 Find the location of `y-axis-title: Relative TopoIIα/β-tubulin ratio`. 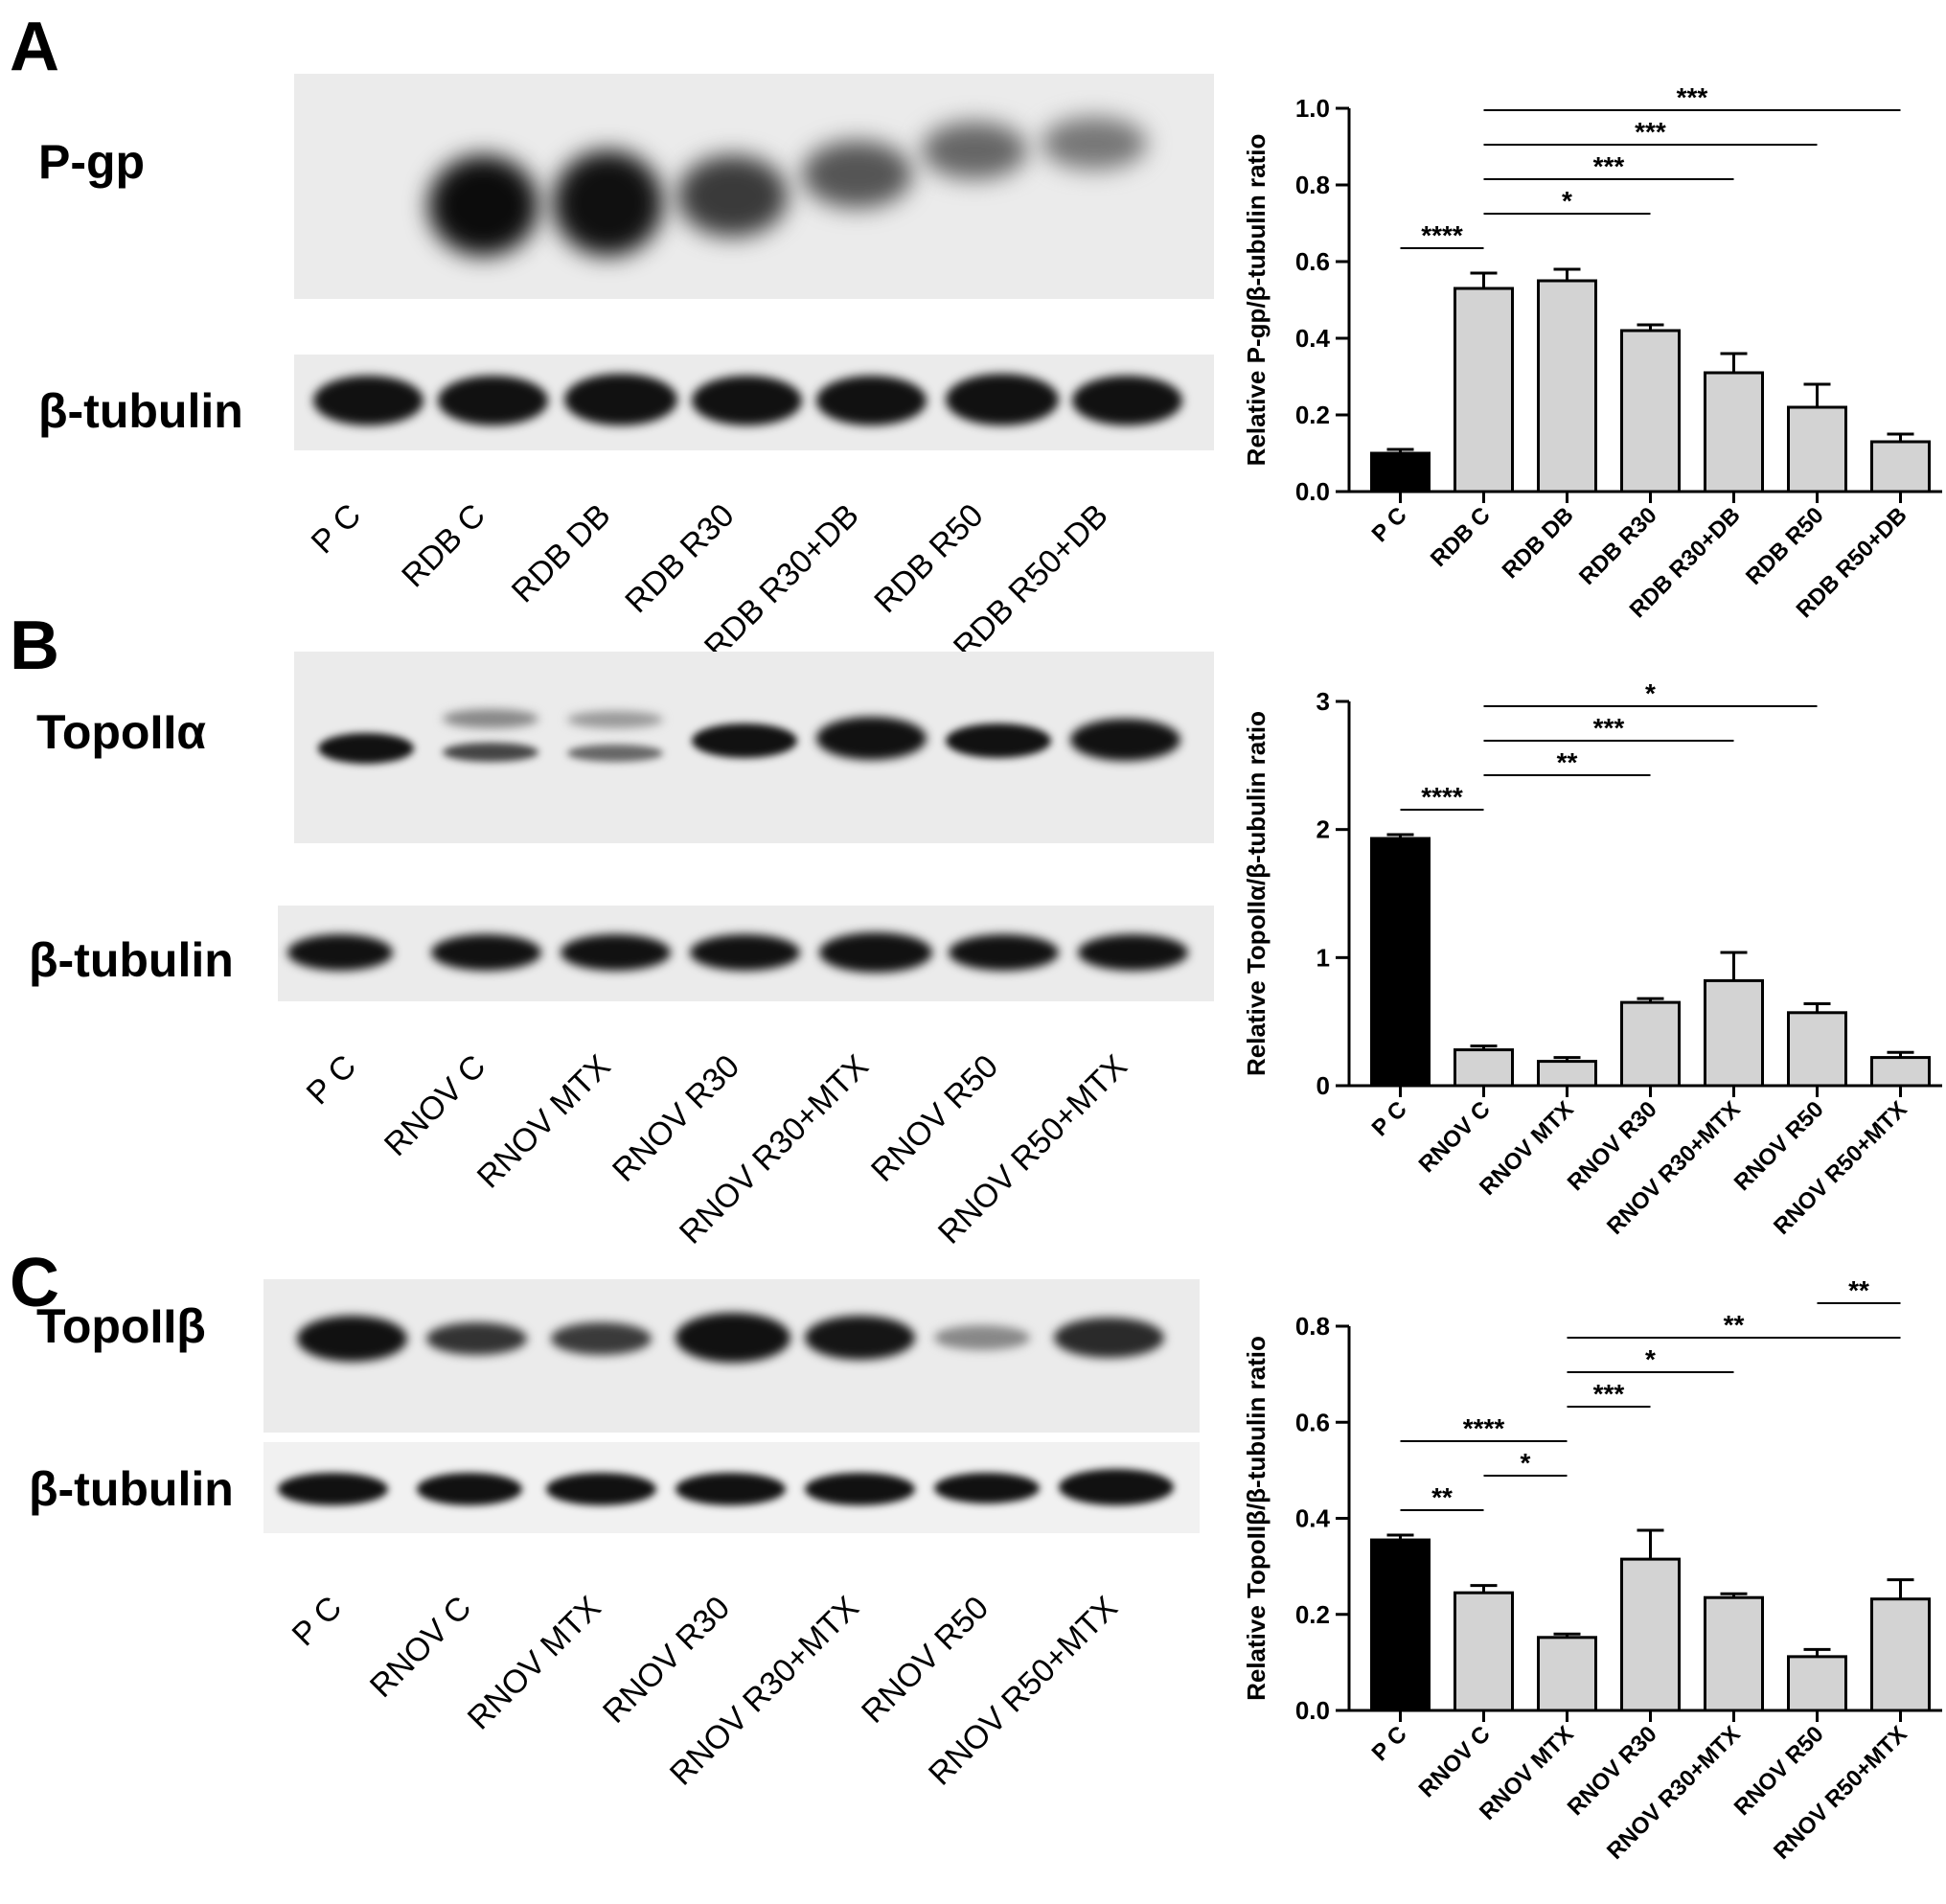

y-axis-title: Relative TopoIIα/β-tubulin ratio is located at coordinates (1256, 894).